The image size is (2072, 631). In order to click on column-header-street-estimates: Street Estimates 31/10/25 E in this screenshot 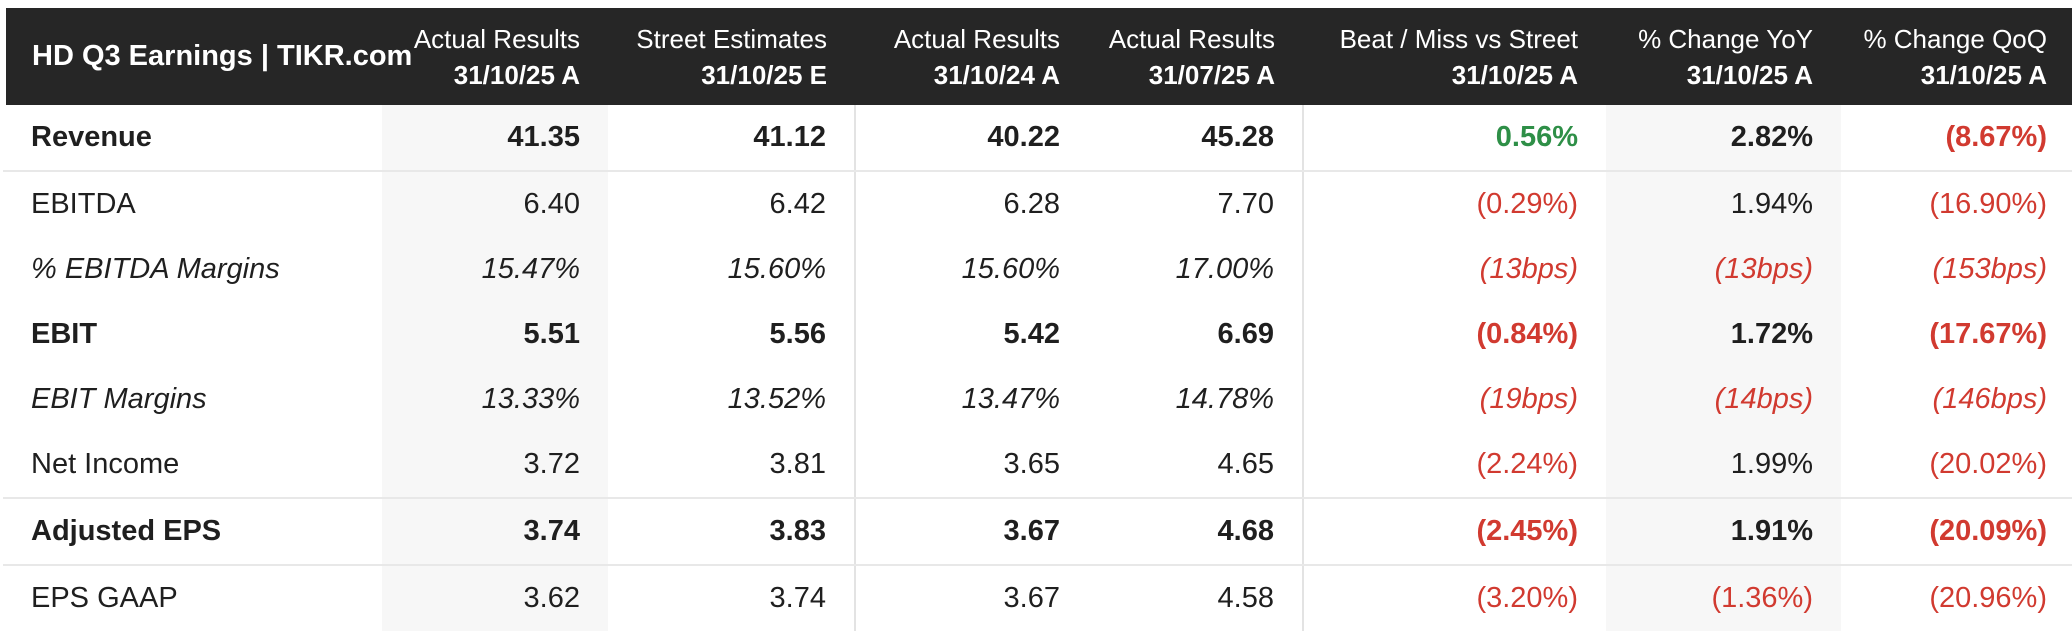, I will do `click(731, 52)`.